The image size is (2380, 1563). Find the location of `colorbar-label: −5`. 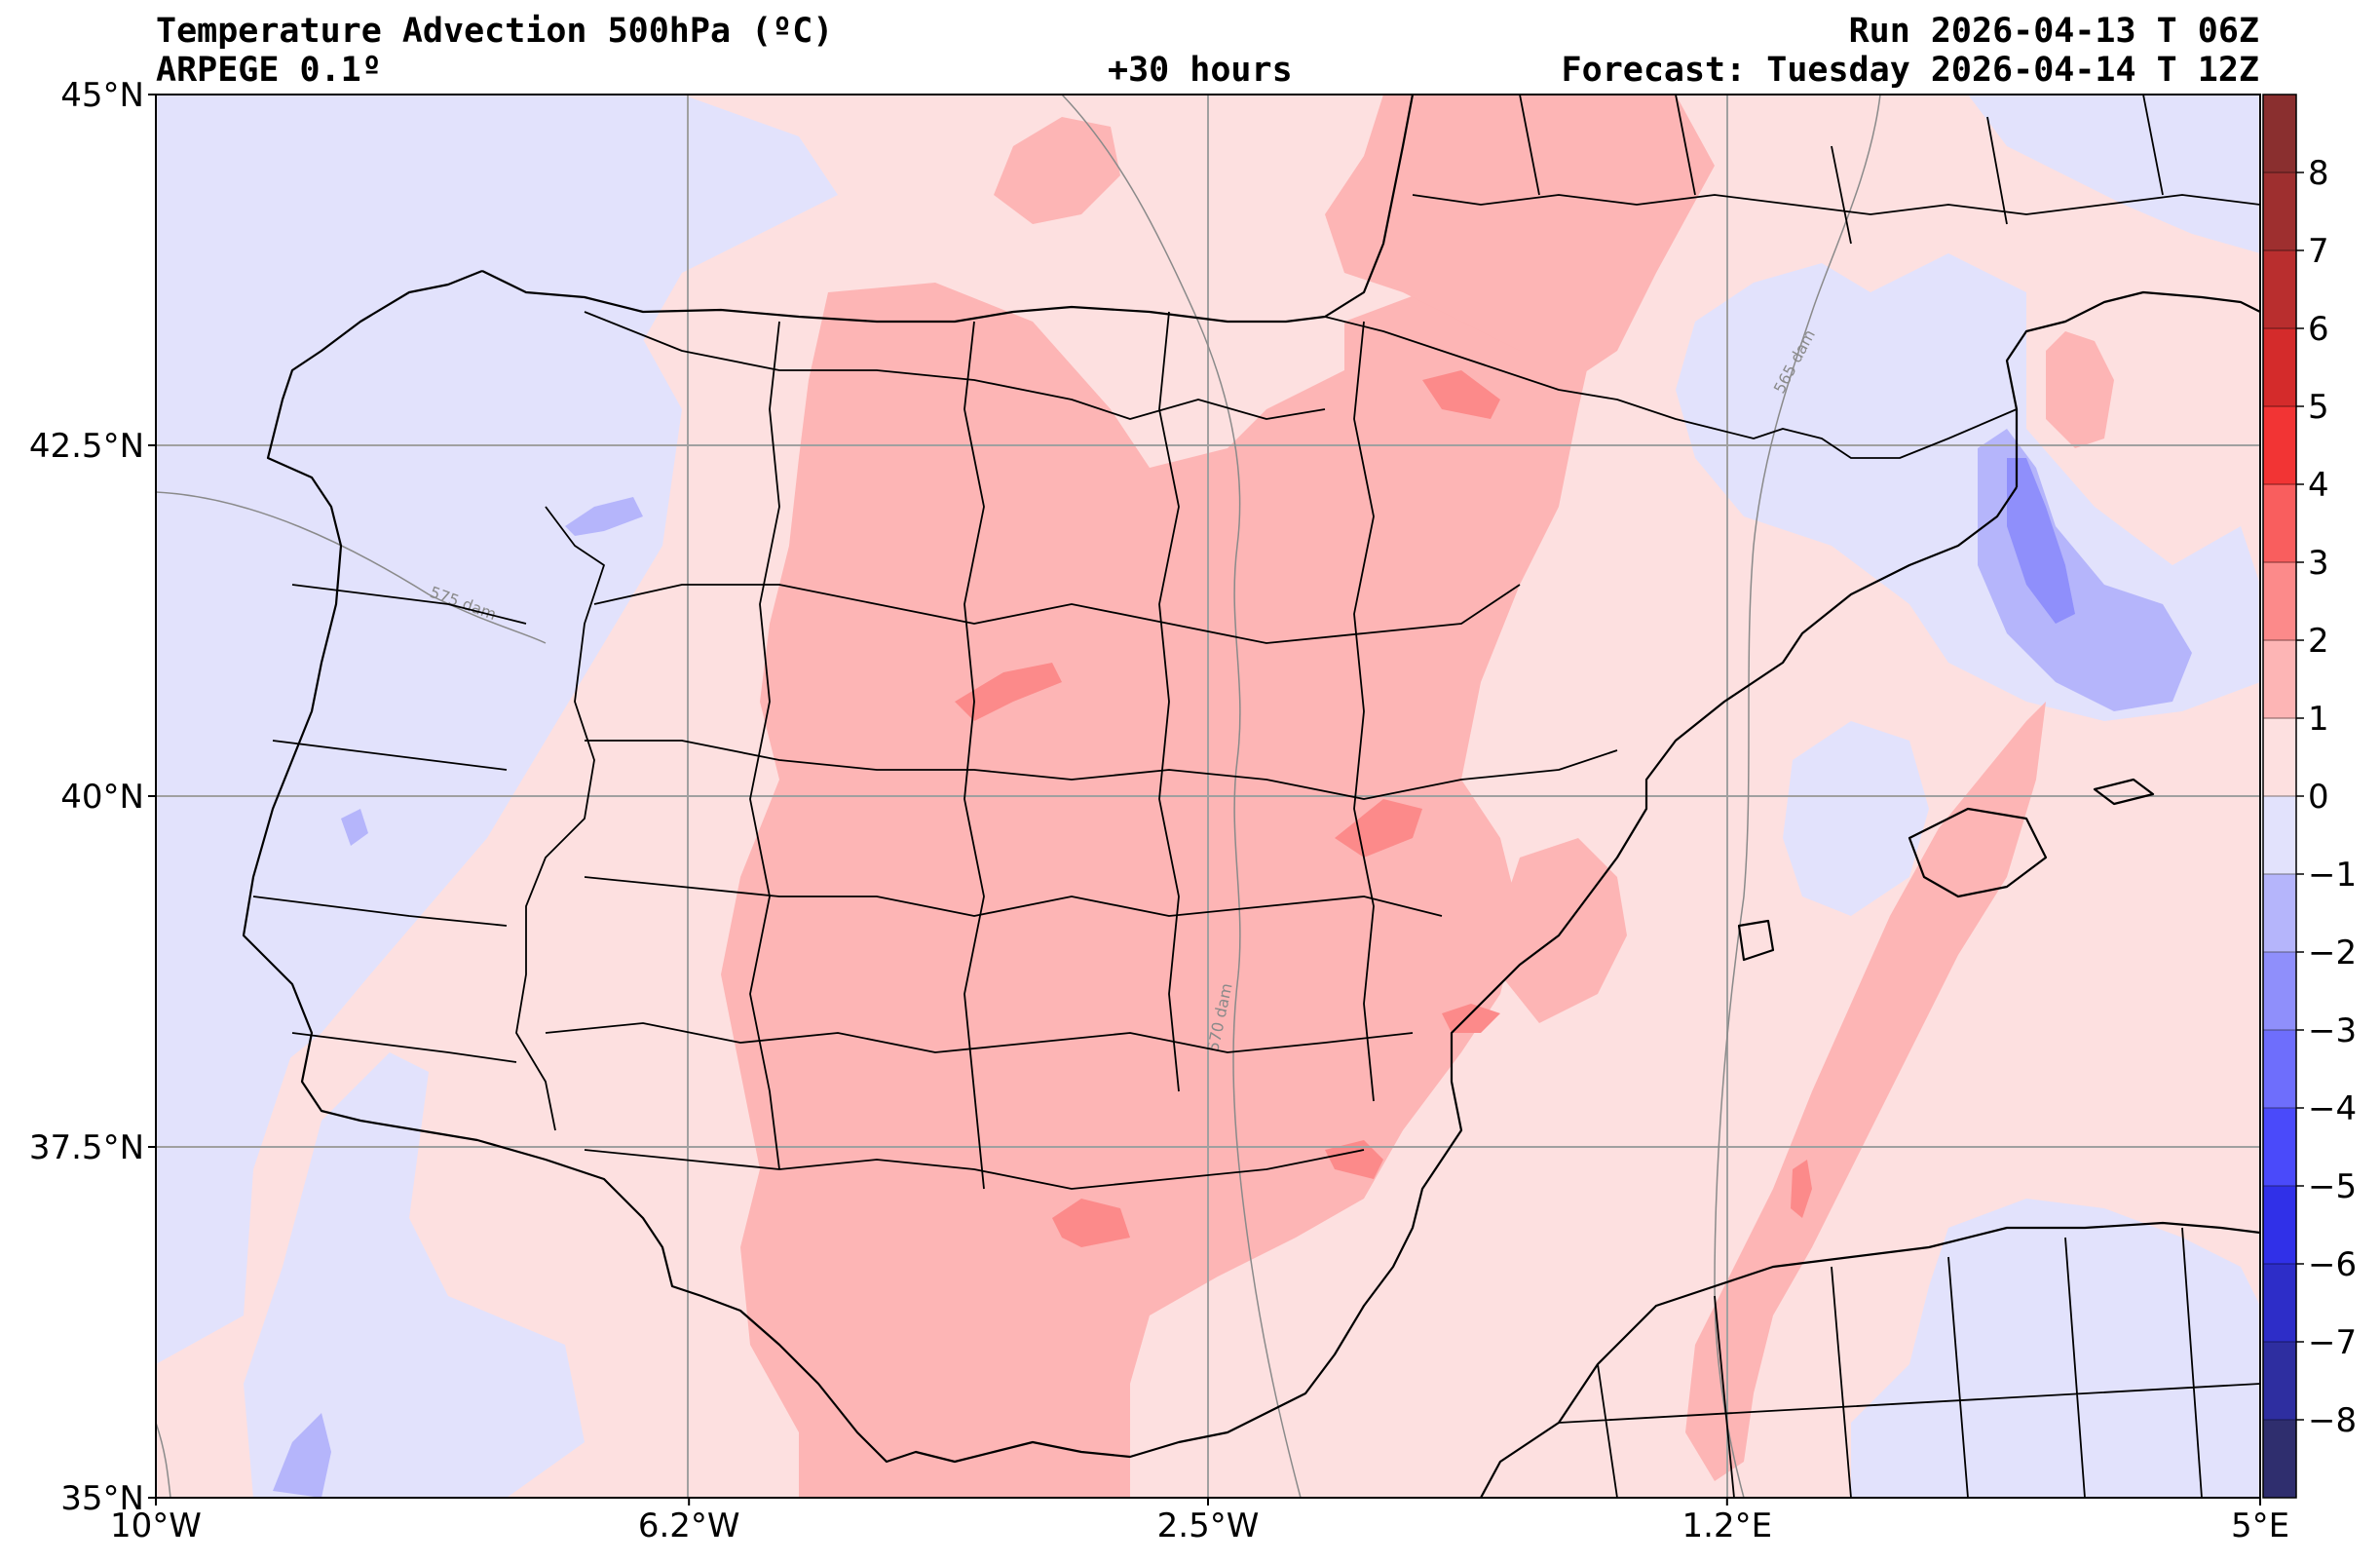

colorbar-label: −5 is located at coordinates (2332, 1187).